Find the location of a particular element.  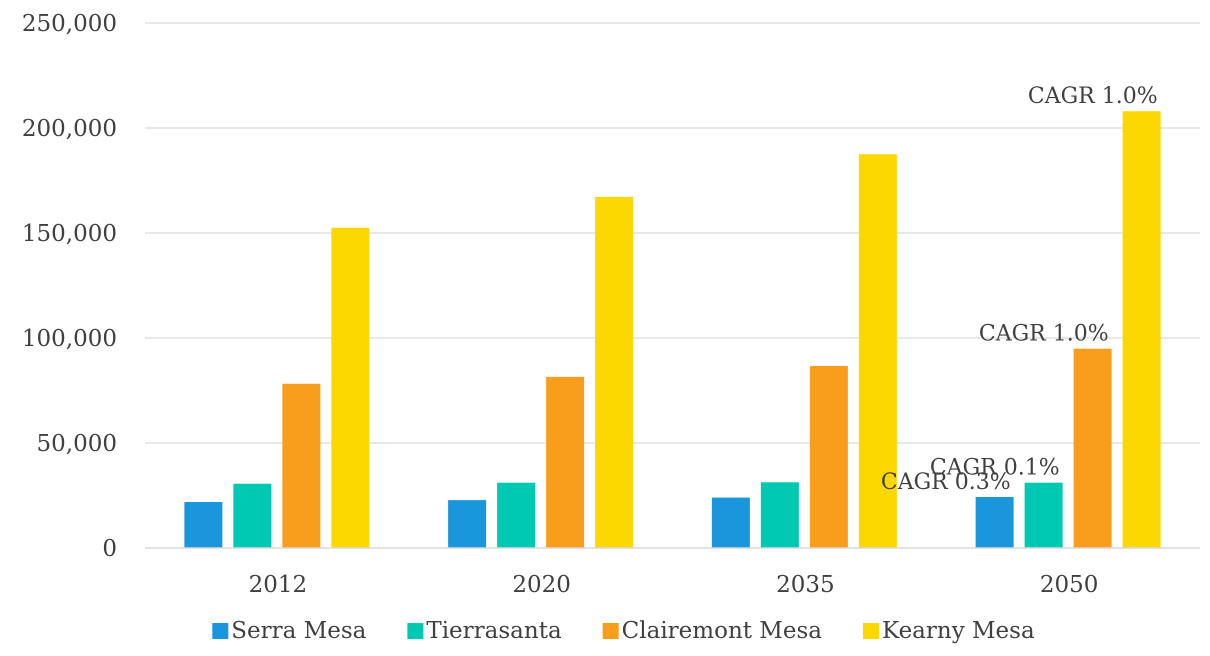

legend-item-serra-mesa: Serra Mesa is located at coordinates (289, 631).